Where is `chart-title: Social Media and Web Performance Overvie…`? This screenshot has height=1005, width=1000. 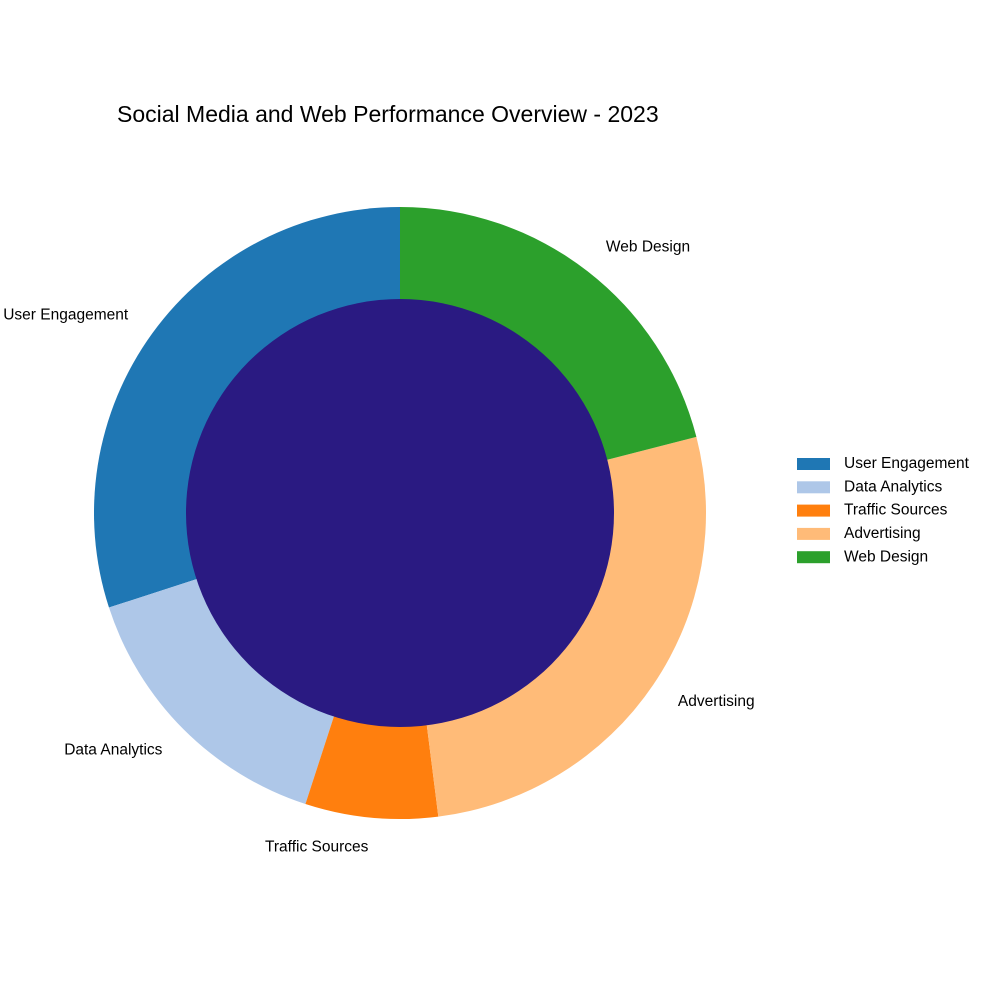 chart-title: Social Media and Web Performance Overvie… is located at coordinates (388, 114).